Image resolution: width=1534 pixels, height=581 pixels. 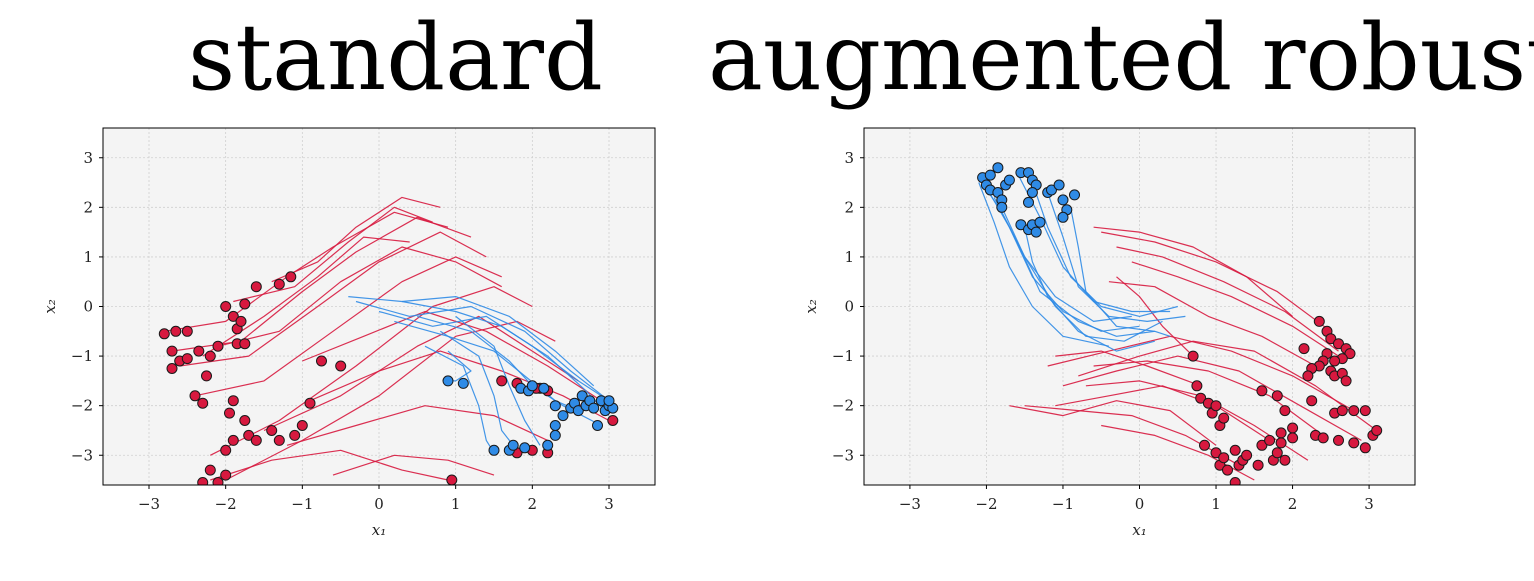 I want to click on x-tick-label: −1, so click(x=302, y=504).